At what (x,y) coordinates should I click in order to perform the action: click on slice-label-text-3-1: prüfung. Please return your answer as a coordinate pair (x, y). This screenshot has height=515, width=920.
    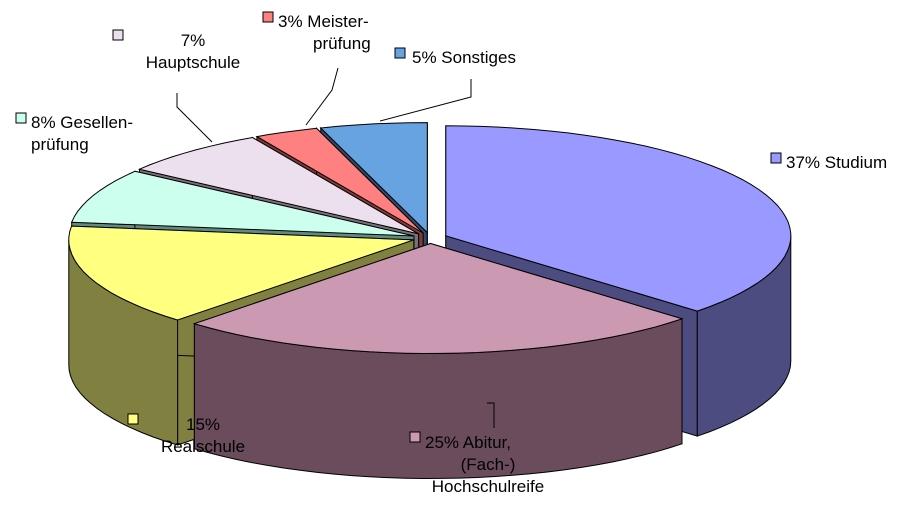
    Looking at the image, I should click on (60, 144).